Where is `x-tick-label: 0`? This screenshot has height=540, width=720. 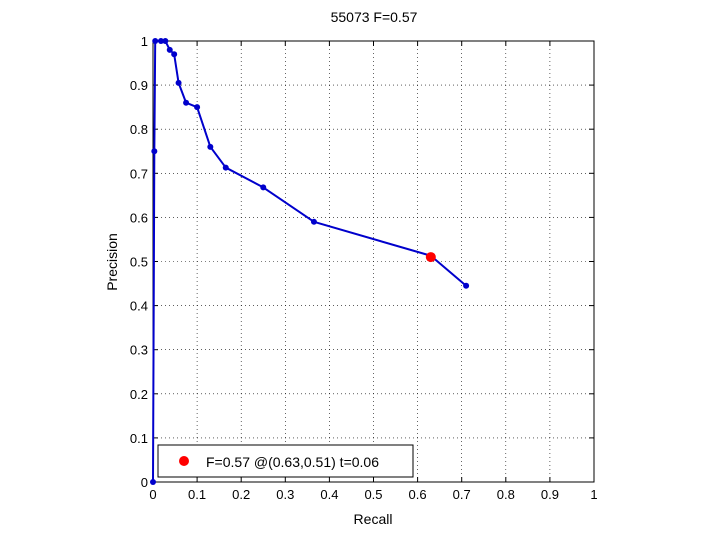 x-tick-label: 0 is located at coordinates (152, 494).